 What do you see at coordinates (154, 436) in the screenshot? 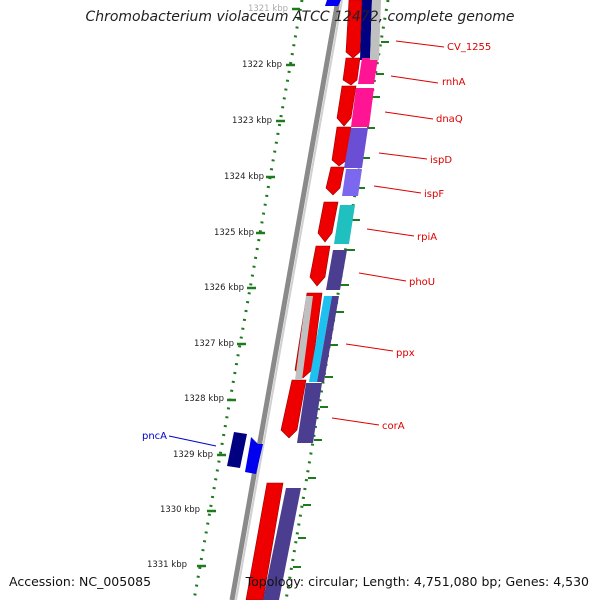
I see `gene-label-pnca: pncA` at bounding box center [154, 436].